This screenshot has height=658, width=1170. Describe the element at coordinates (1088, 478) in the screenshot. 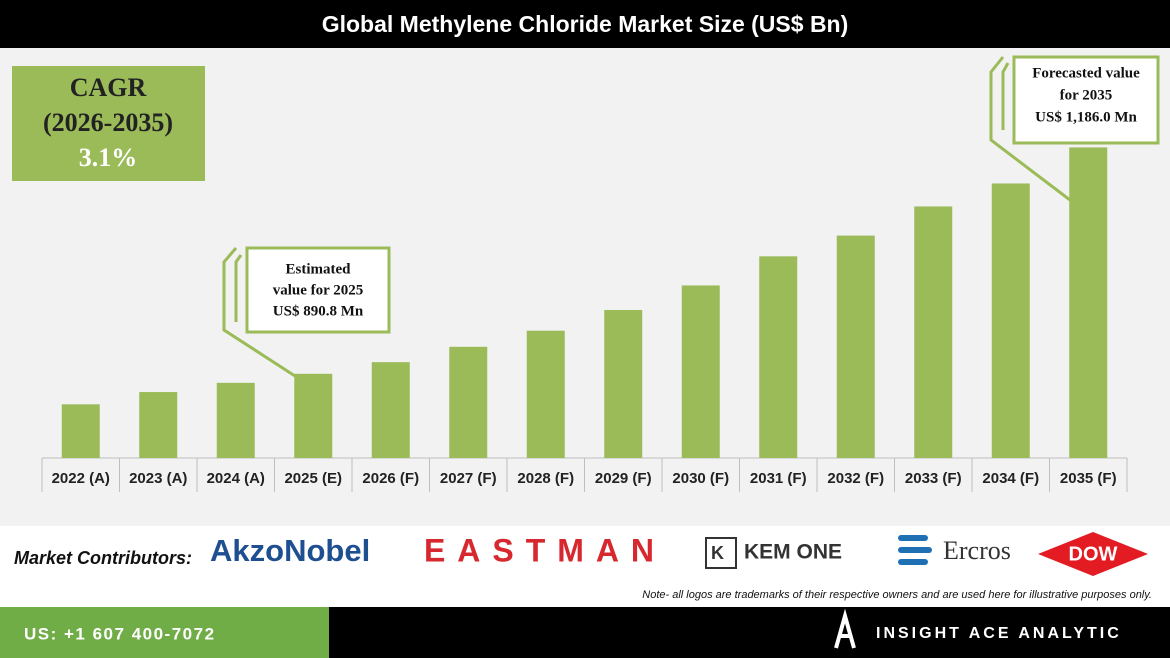

I see `x-tick-label: 2035 (F)` at that location.